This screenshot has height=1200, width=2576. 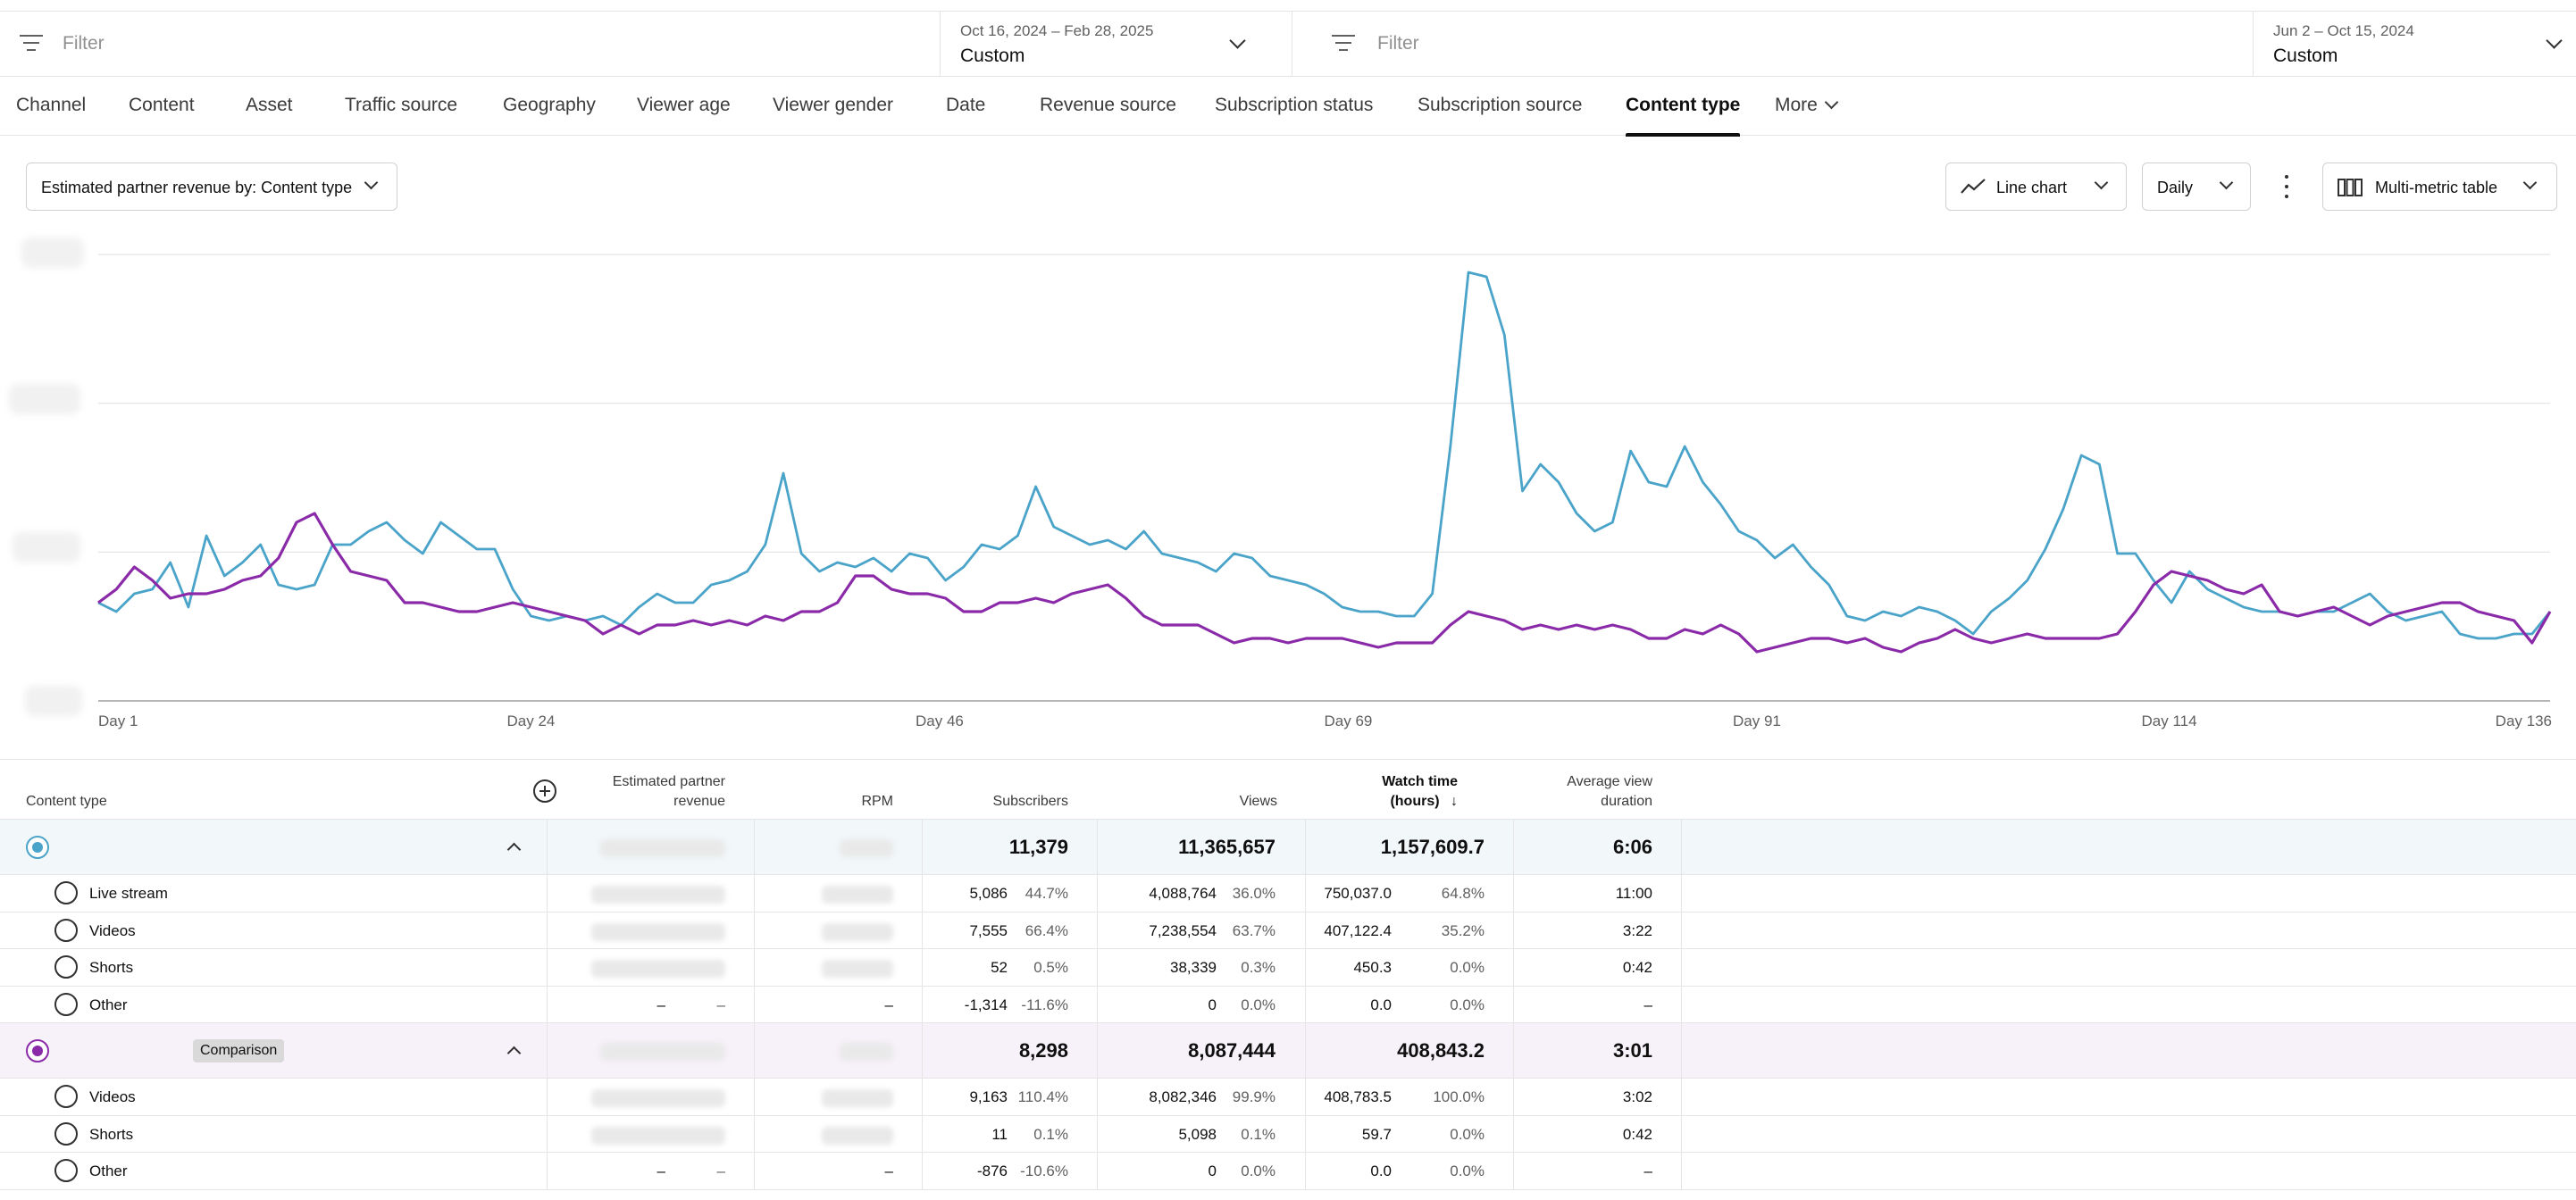 What do you see at coordinates (109, 1005) in the screenshot?
I see `row-content-type: Other` at bounding box center [109, 1005].